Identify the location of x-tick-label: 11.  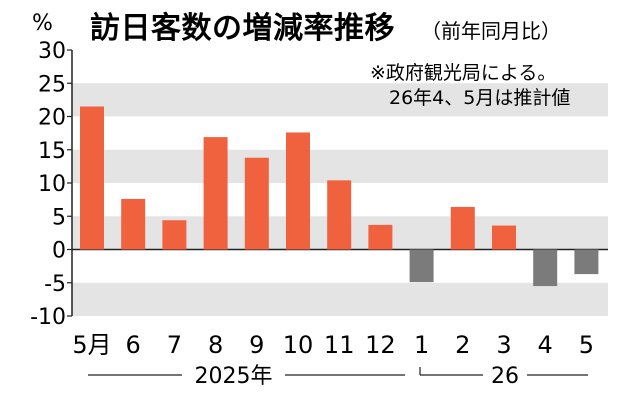
(339, 345).